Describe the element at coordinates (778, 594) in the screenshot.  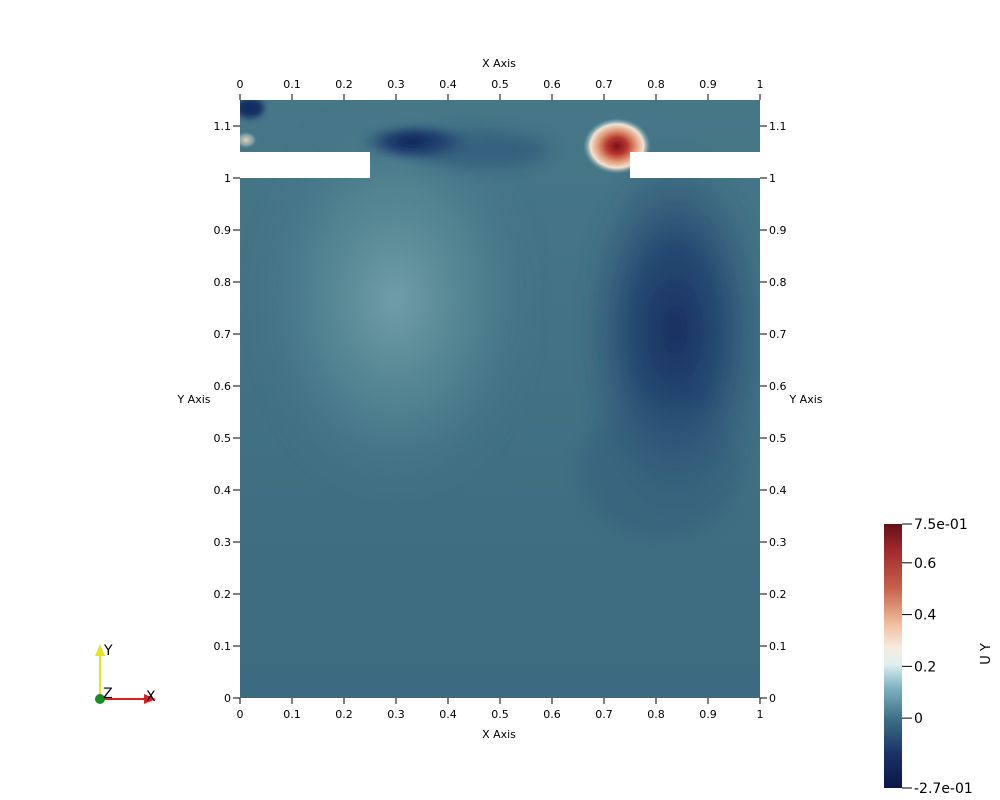
I see `y-tick-label-right: 0.2` at that location.